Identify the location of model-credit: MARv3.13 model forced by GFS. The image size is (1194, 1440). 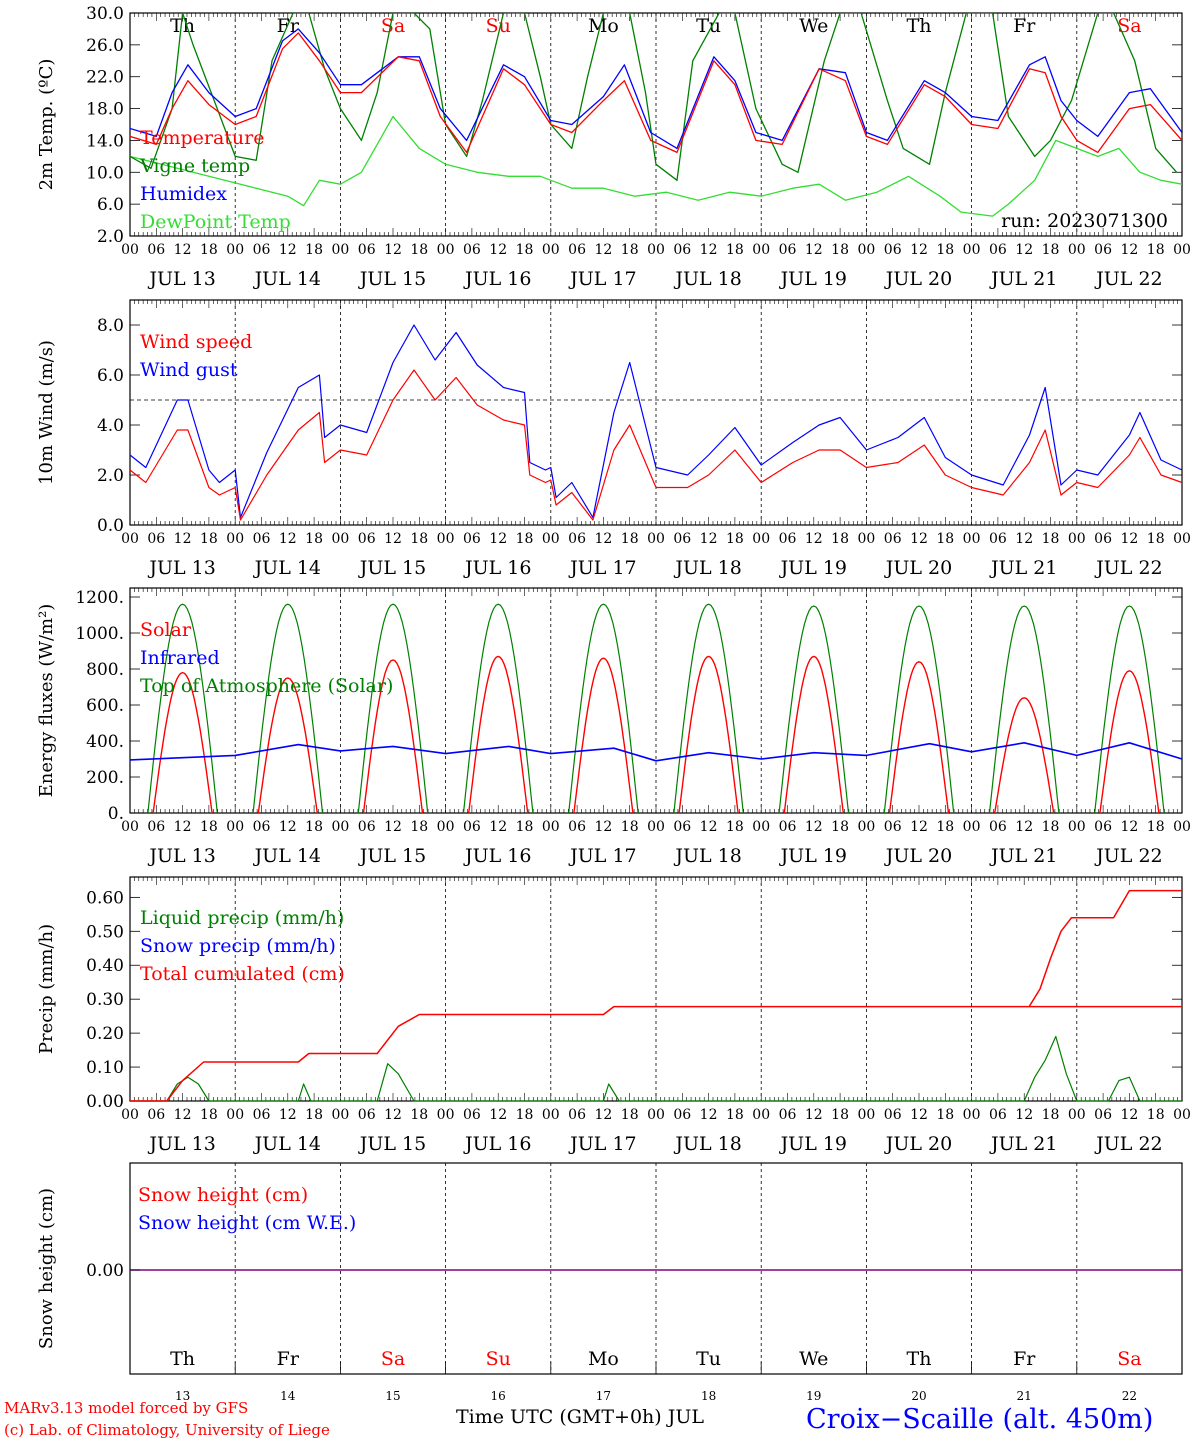
(126, 1408).